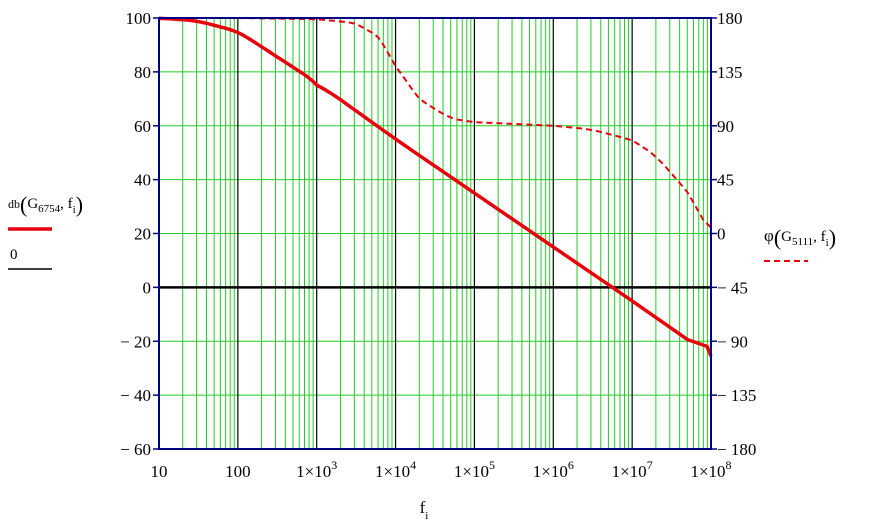 The height and width of the screenshot is (531, 873). What do you see at coordinates (732, 341) in the screenshot?
I see `right-tick-label: − 90` at bounding box center [732, 341].